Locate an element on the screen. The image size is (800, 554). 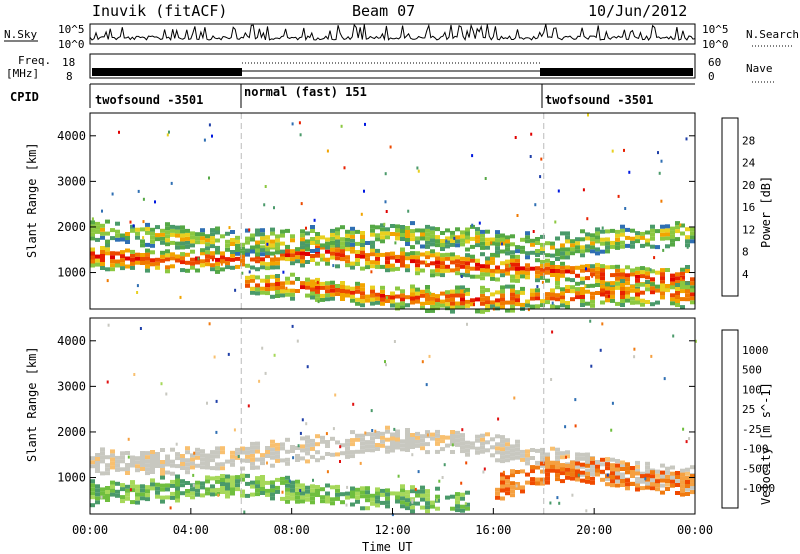
freq-frame is located at coordinates (392, 66).